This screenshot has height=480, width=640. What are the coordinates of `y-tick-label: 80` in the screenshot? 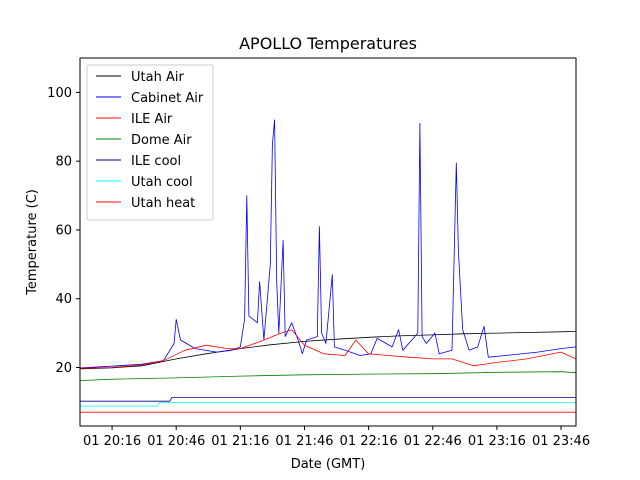 It's located at (63, 162).